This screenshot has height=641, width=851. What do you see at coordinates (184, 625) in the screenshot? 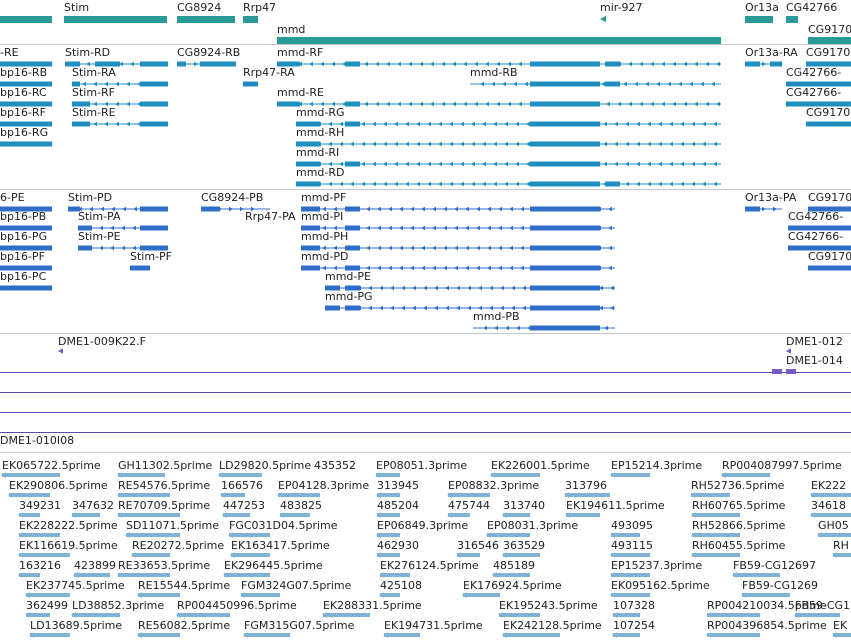
I see `est-label: RE56082.5prime` at bounding box center [184, 625].